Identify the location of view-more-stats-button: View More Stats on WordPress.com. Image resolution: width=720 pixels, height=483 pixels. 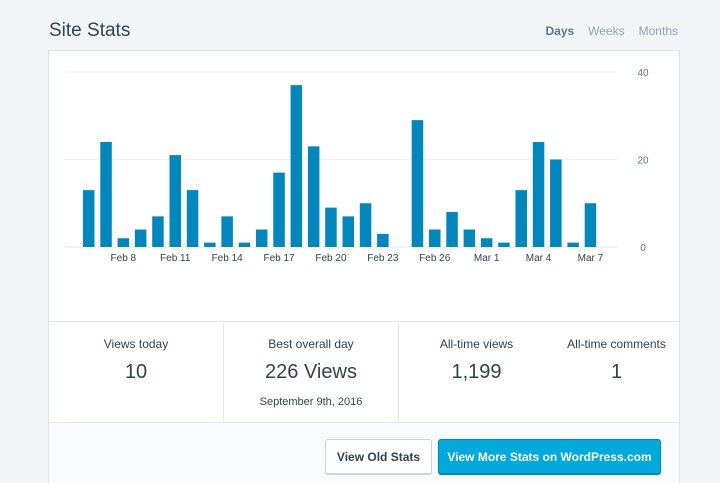
(549, 457).